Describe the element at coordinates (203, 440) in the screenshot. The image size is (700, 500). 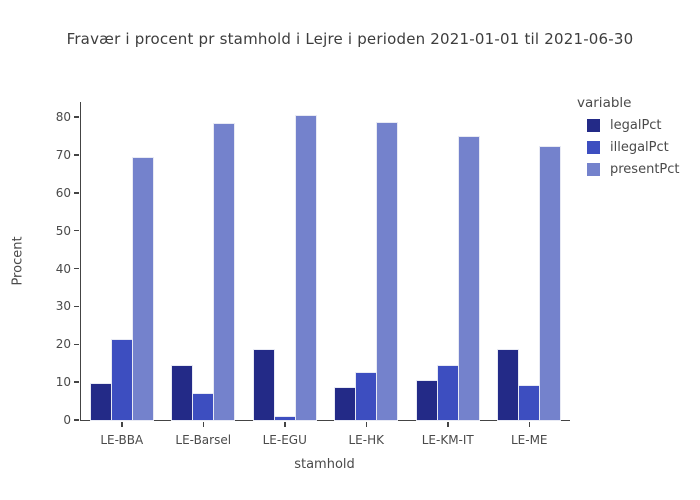
I see `x-tick-label-LE-Barsel: LE-Barsel` at that location.